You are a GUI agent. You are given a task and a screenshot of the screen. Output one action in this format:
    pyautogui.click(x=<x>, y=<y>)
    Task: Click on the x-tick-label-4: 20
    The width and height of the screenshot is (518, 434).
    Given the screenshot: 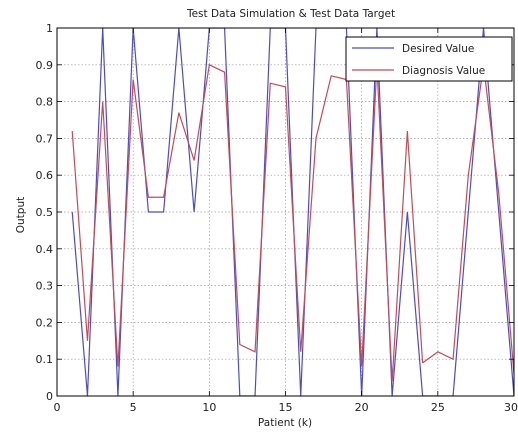 What is the action you would take?
    pyautogui.click(x=362, y=407)
    